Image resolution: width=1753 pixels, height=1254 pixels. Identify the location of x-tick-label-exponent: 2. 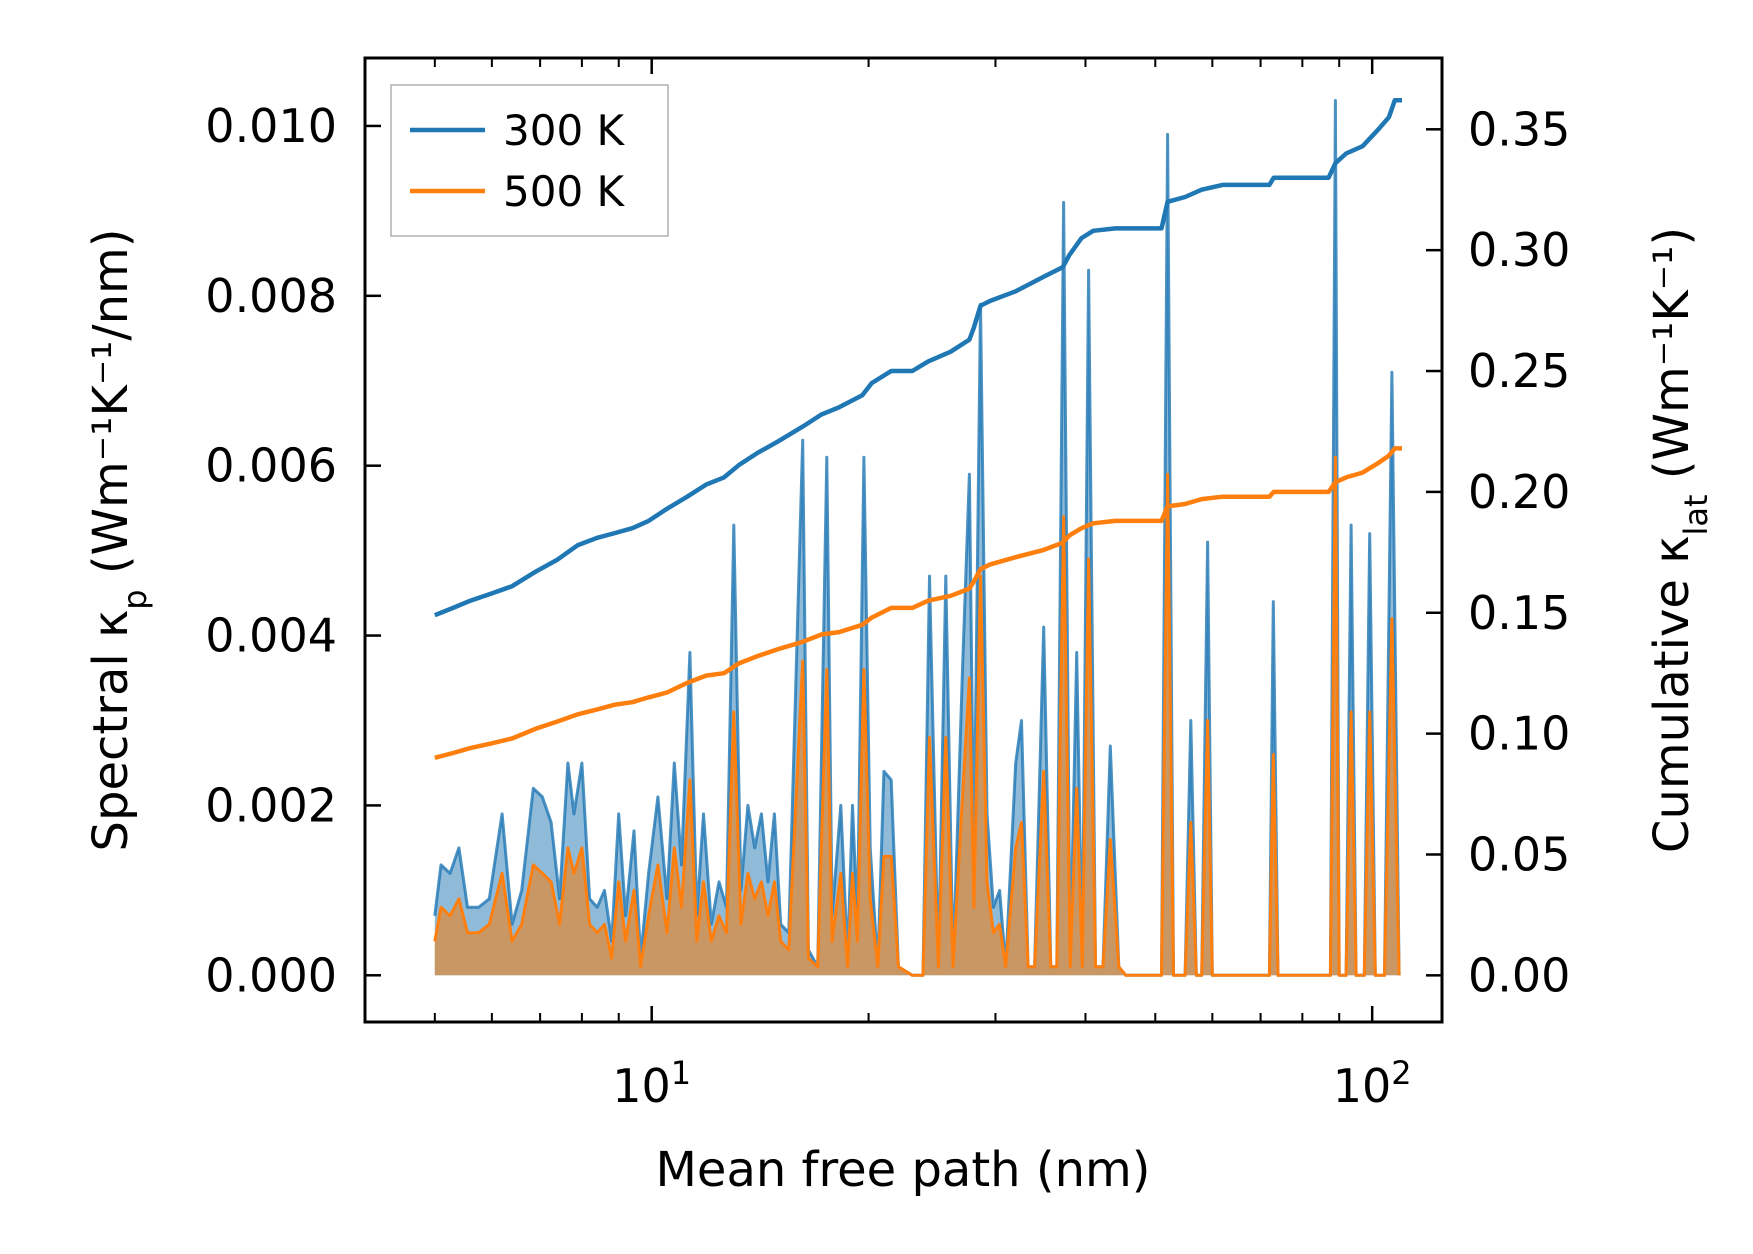
(1401, 1073).